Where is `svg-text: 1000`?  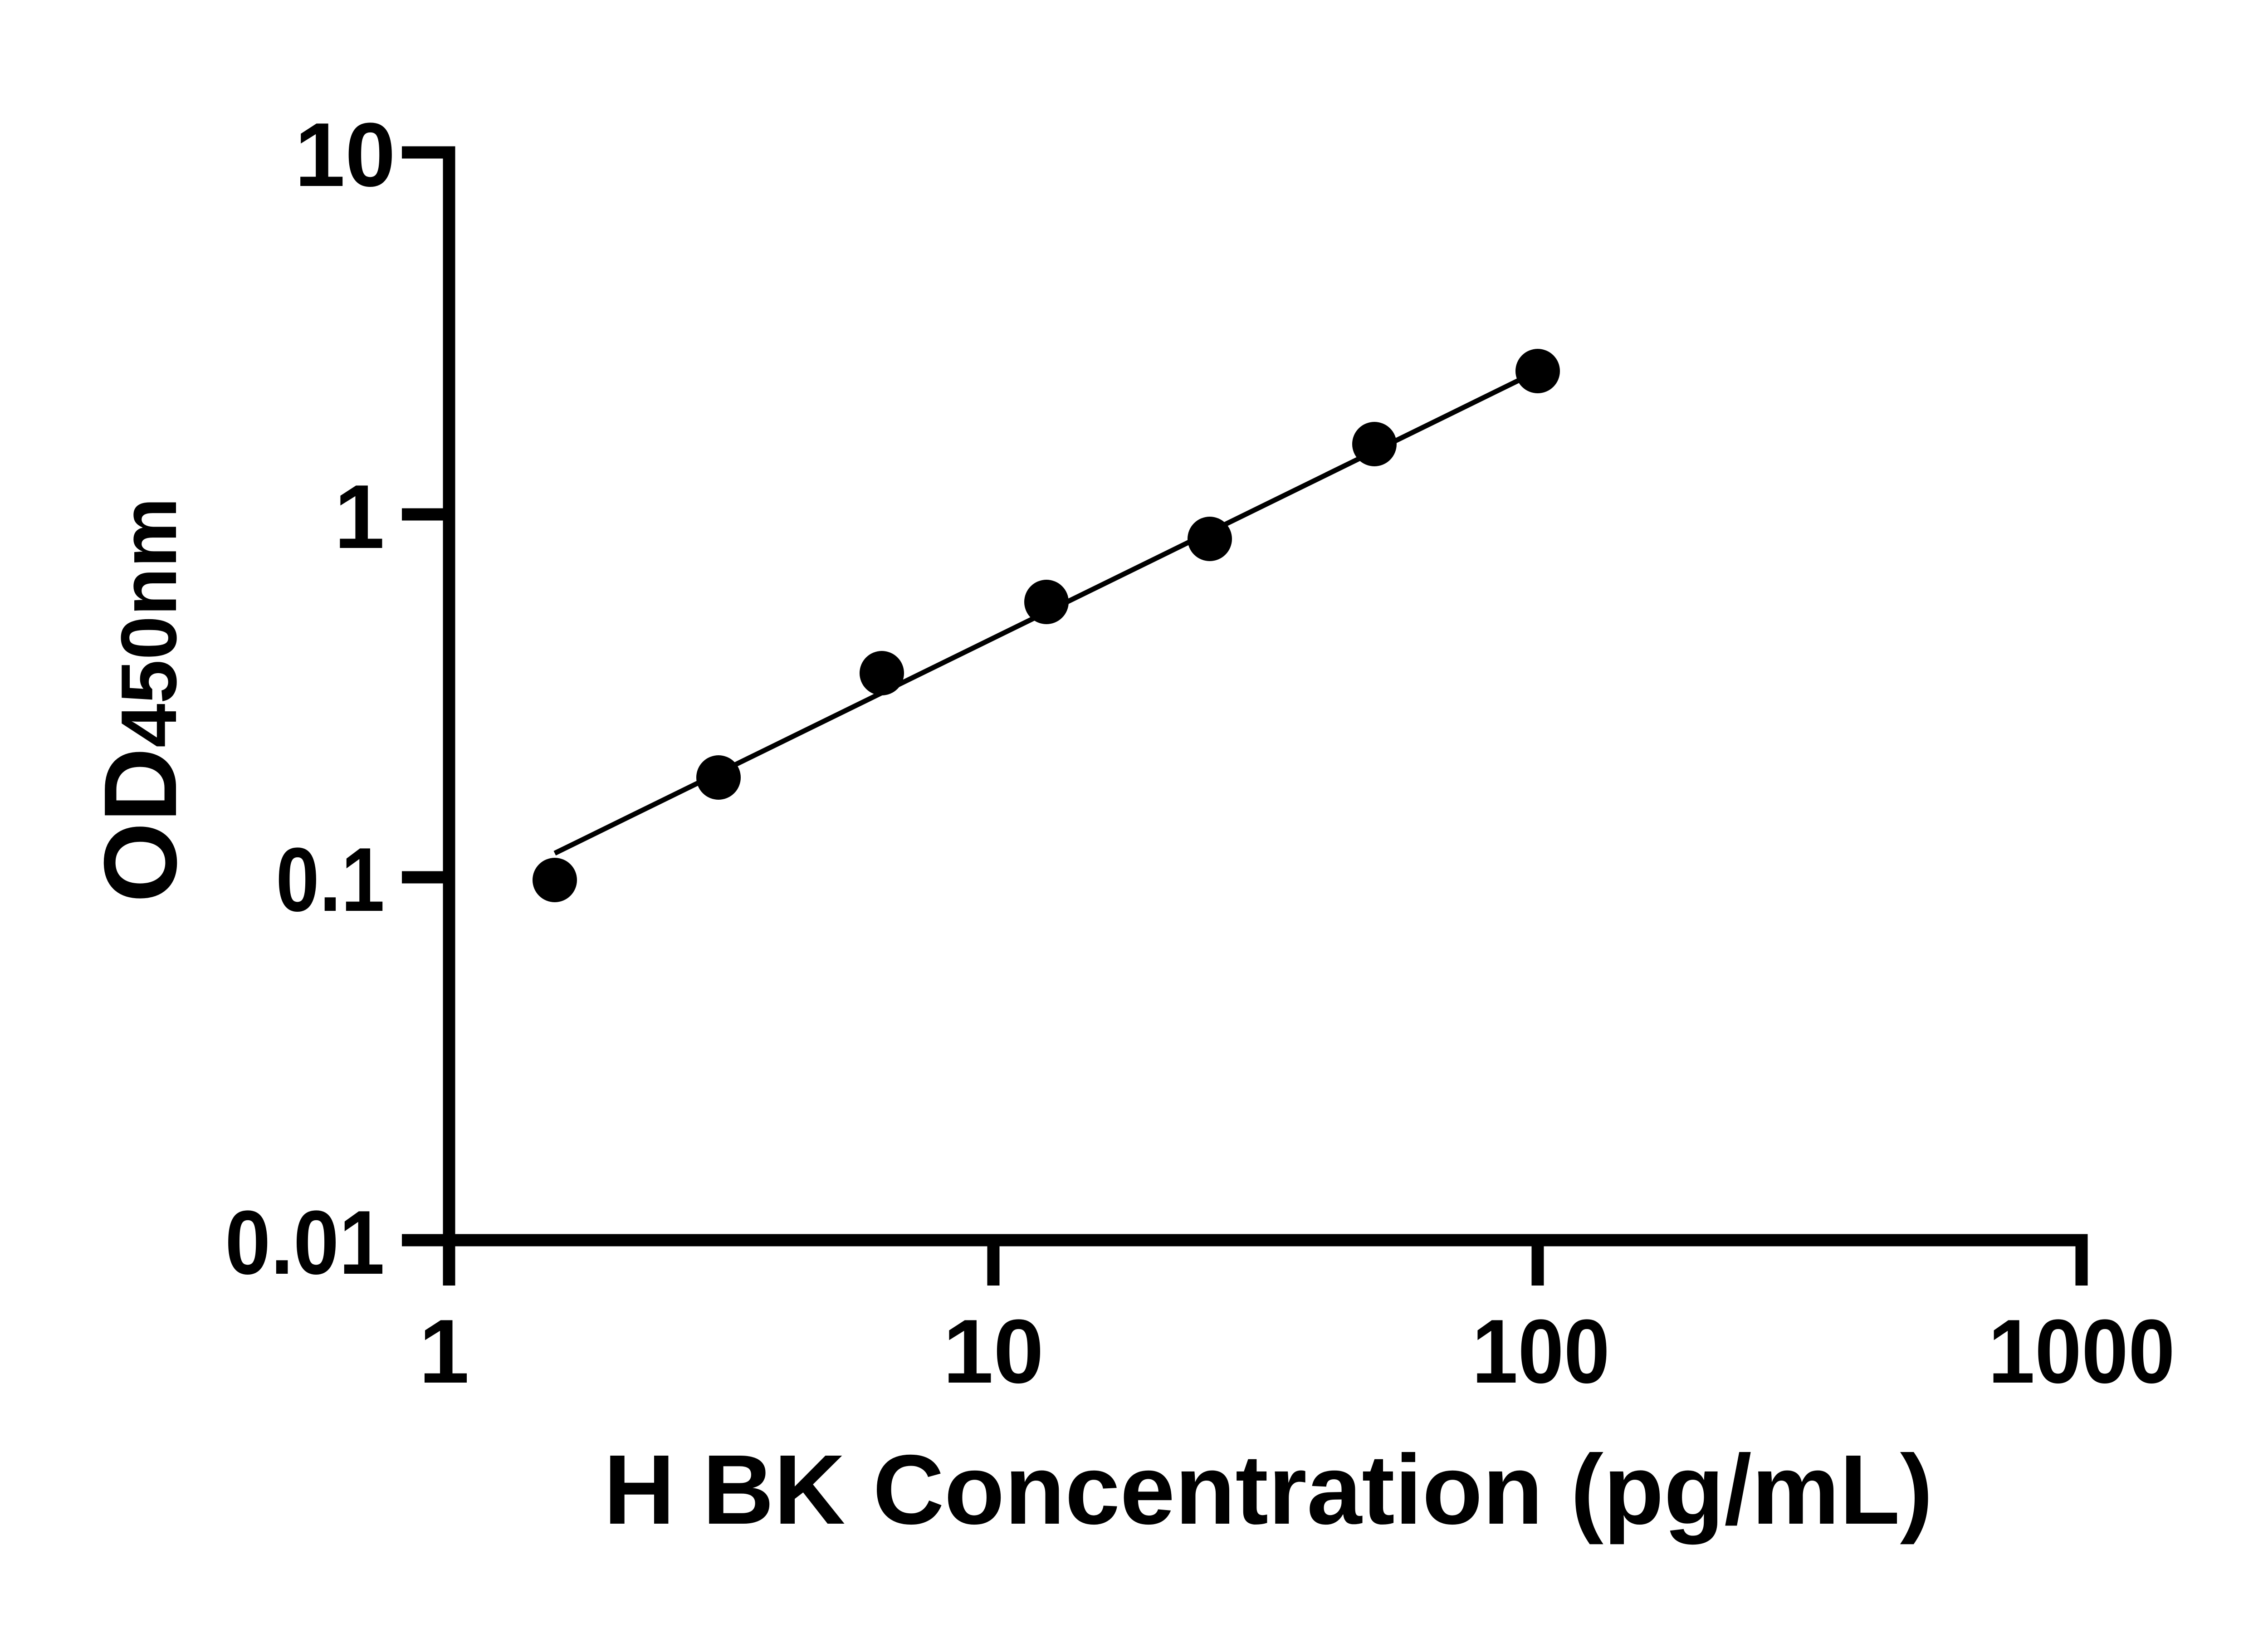 svg-text: 1000 is located at coordinates (2081, 1351).